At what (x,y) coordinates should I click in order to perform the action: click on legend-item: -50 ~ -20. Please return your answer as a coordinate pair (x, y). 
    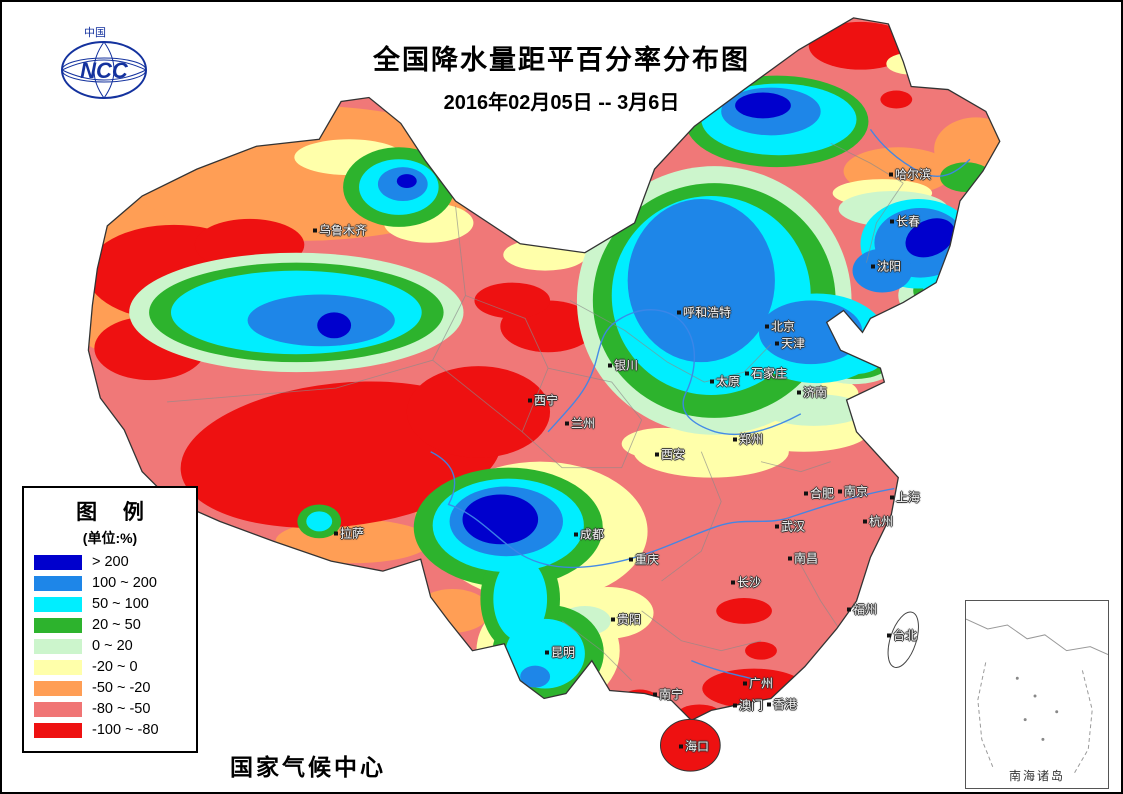
    Looking at the image, I should click on (110, 688).